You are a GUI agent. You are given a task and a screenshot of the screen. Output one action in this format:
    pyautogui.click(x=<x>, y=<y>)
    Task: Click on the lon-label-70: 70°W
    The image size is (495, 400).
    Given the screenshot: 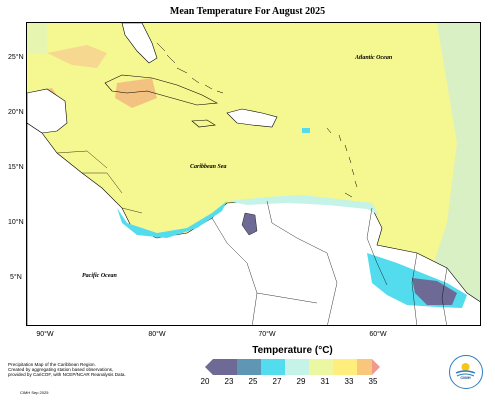 What is the action you would take?
    pyautogui.click(x=267, y=334)
    